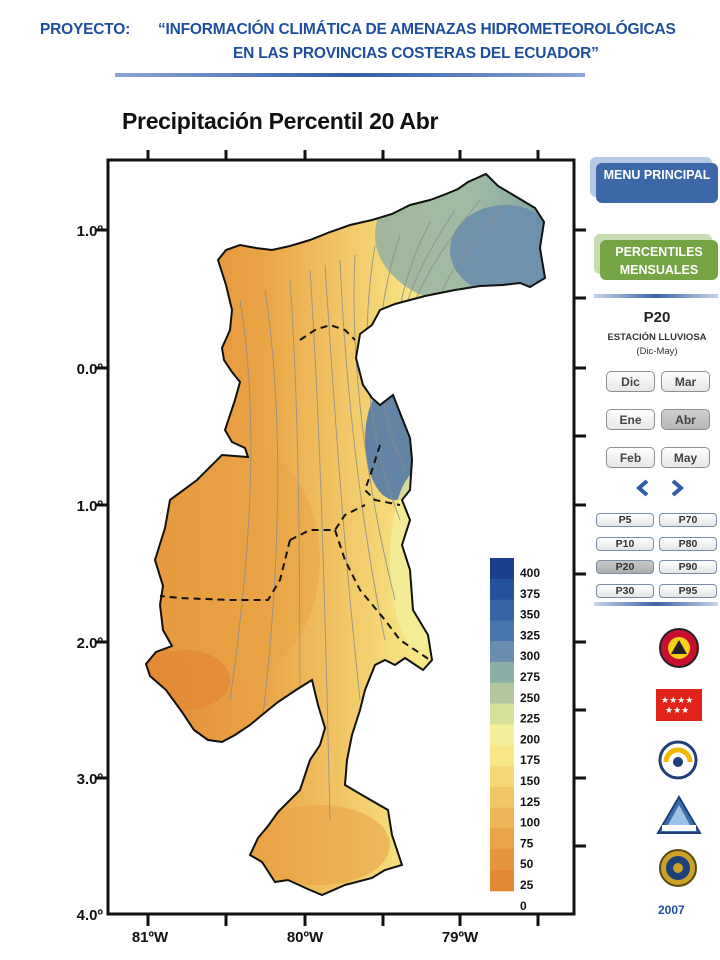 The width and height of the screenshot is (720, 960). Describe the element at coordinates (657, 351) in the screenshot. I see `season-range: (Dic-May)` at that location.